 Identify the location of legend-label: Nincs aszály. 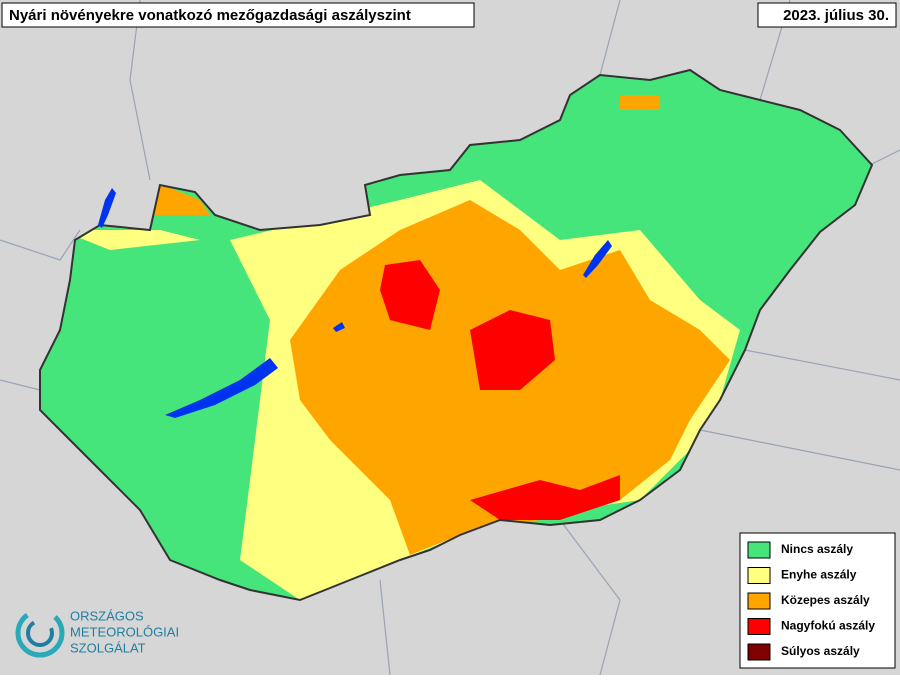
(817, 549).